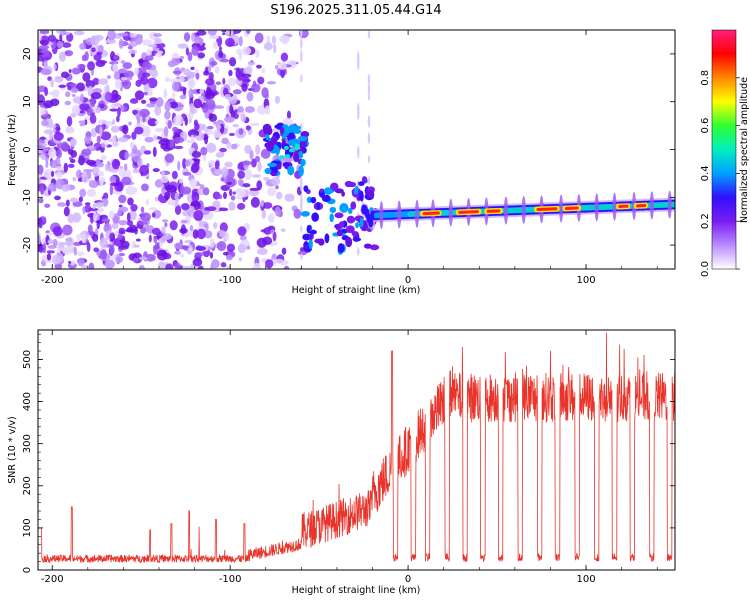  I want to click on signal-peak, so click(286, 147).